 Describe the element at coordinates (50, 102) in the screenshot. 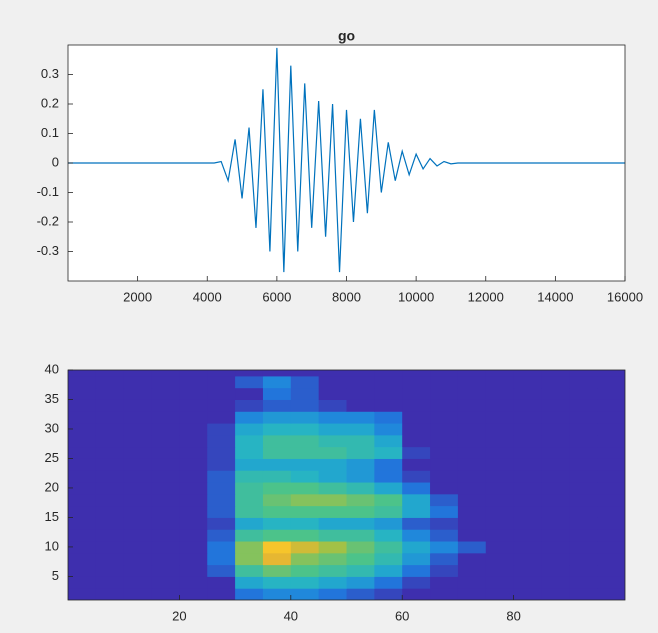

I see `y-tick-label: 0.2` at that location.